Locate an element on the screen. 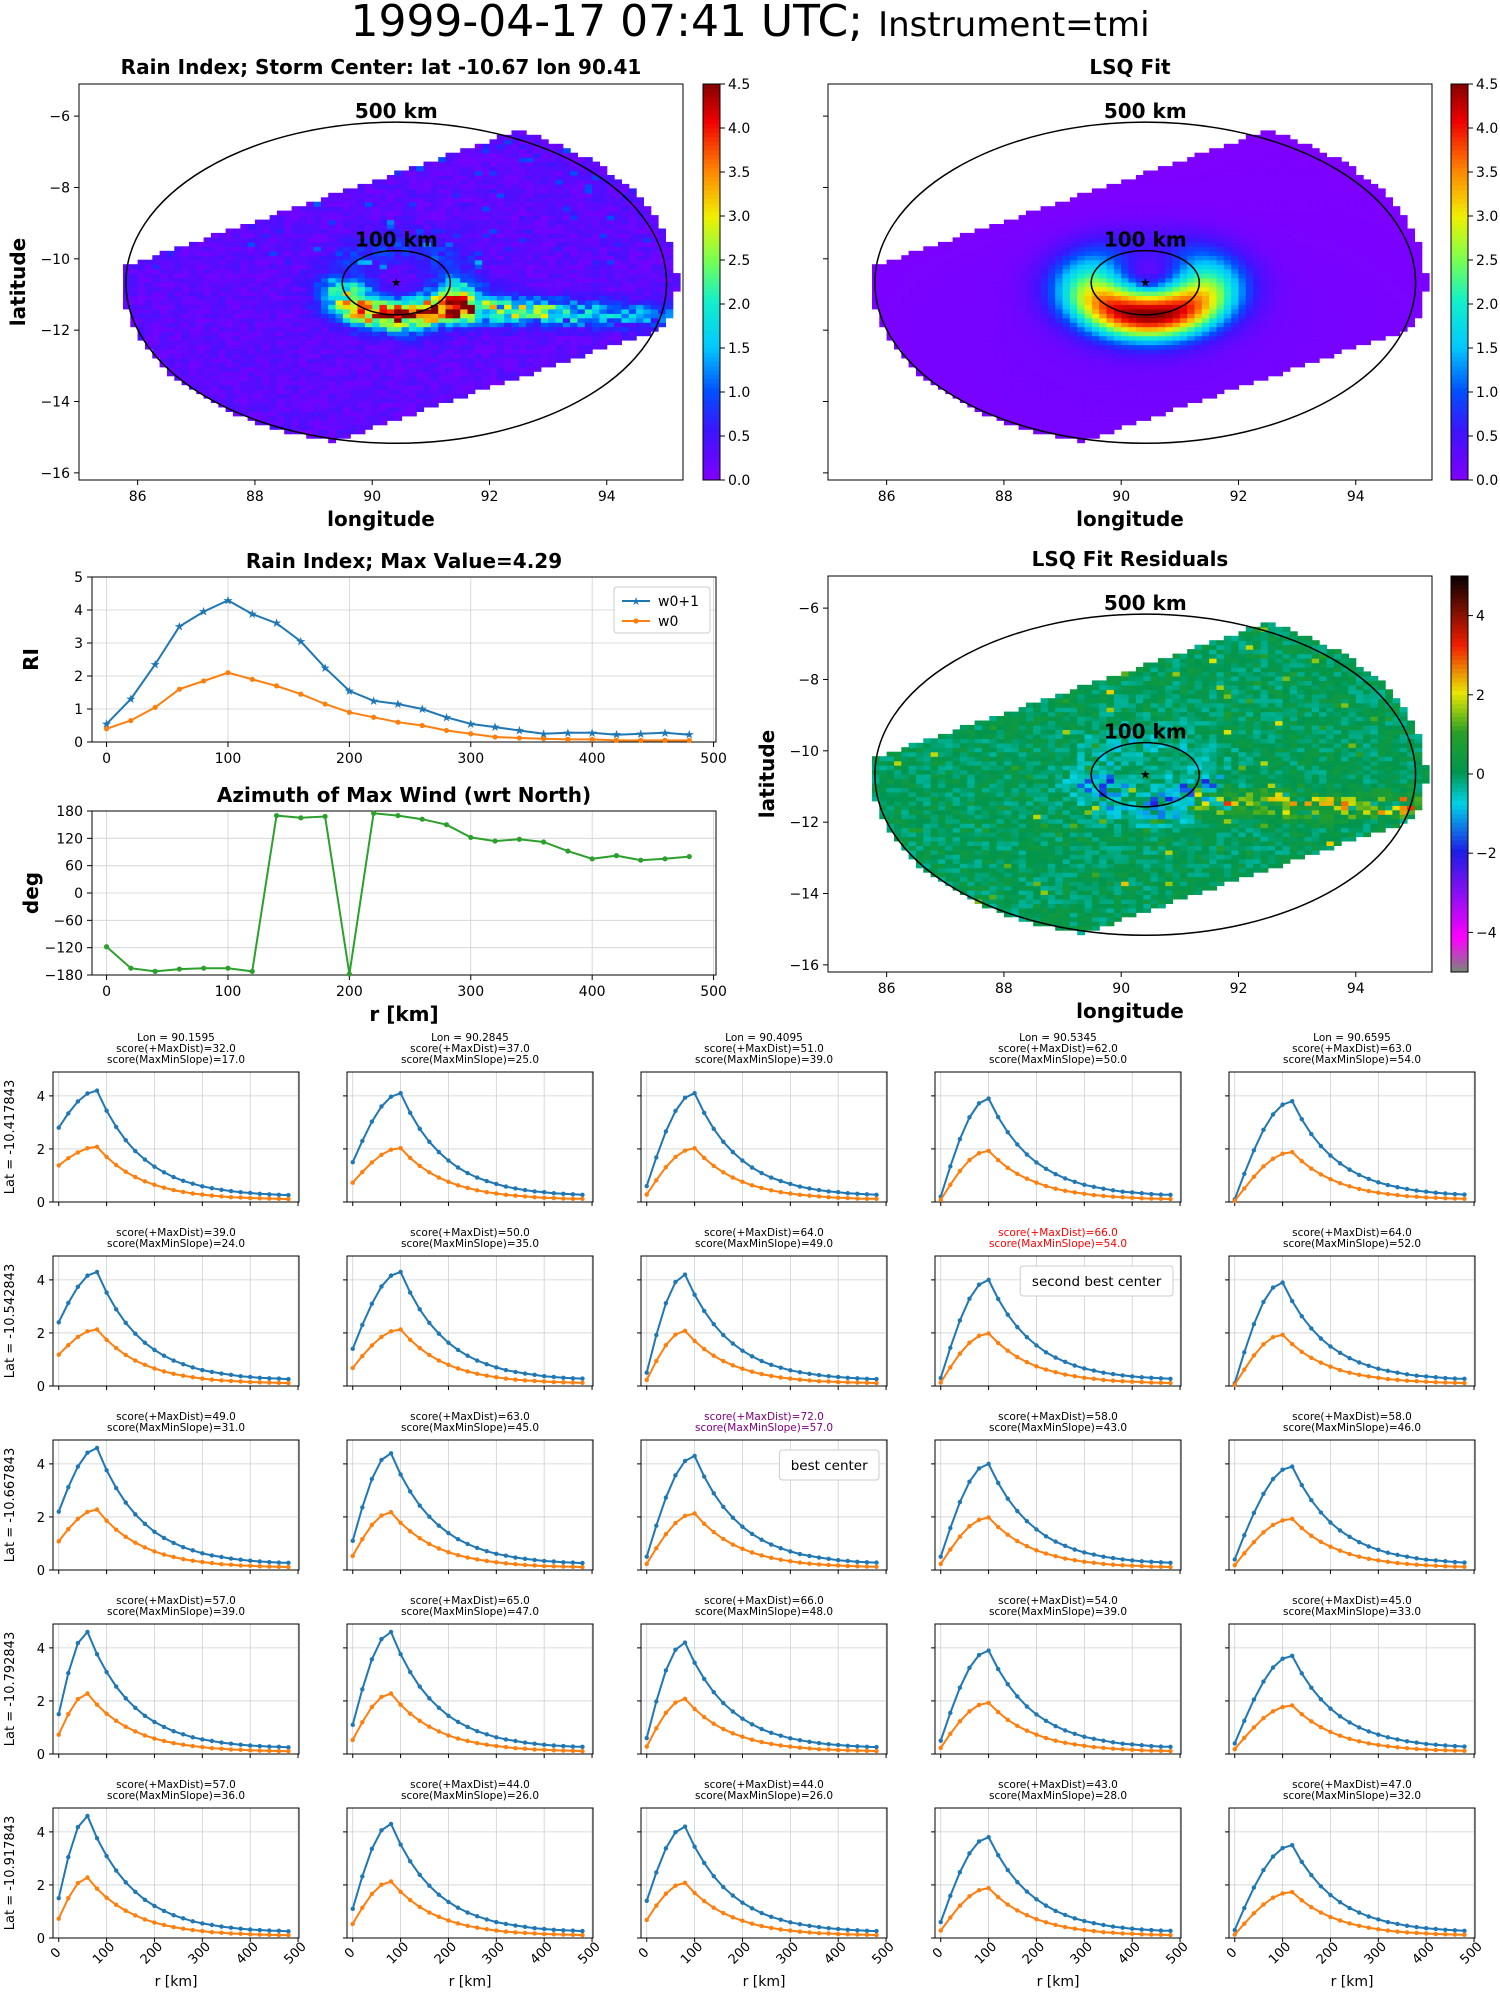 Image resolution: width=1500 pixels, height=2000 pixels. x-tick-label: 92 is located at coordinates (490, 497).